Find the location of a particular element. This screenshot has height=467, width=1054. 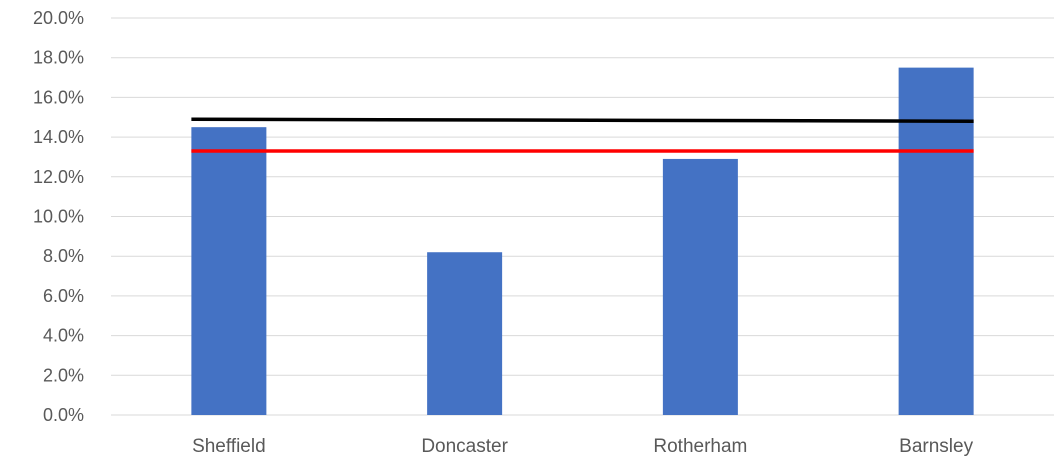

y-tick-label: 4.0% is located at coordinates (63, 336).